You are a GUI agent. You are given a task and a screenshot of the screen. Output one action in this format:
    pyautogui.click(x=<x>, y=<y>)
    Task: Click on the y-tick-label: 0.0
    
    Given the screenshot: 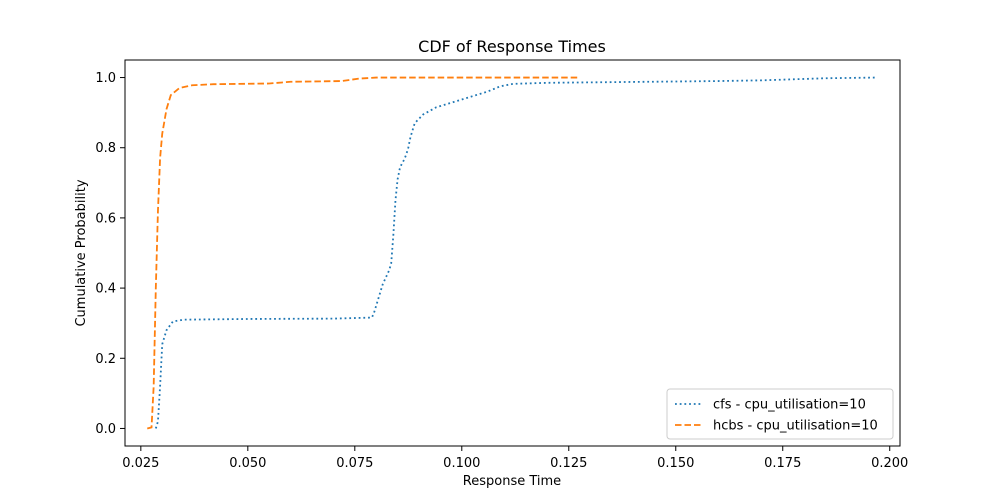 What is the action you would take?
    pyautogui.click(x=105, y=429)
    